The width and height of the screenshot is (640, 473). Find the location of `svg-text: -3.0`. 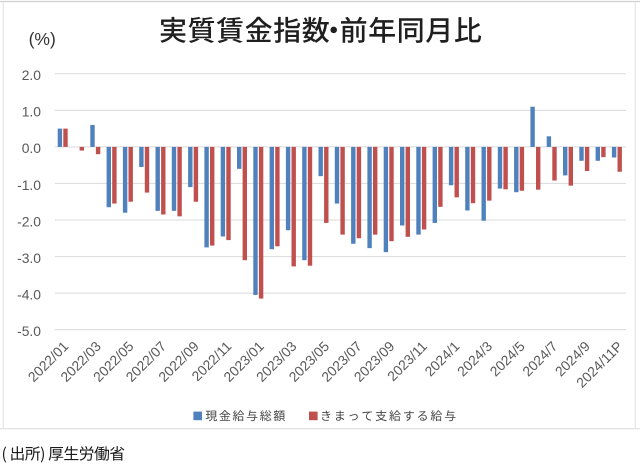

svg-text: -3.0 is located at coordinates (29, 258).